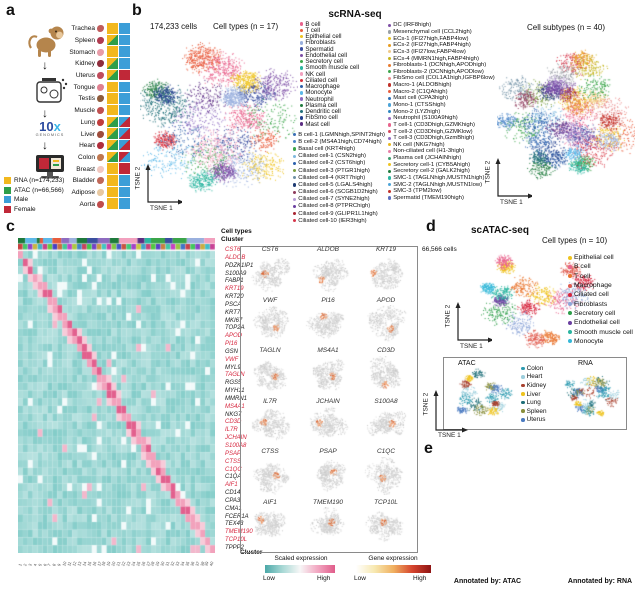 The height and width of the screenshot is (589, 639). I want to click on gene-label: MMRN1, so click(236, 398).